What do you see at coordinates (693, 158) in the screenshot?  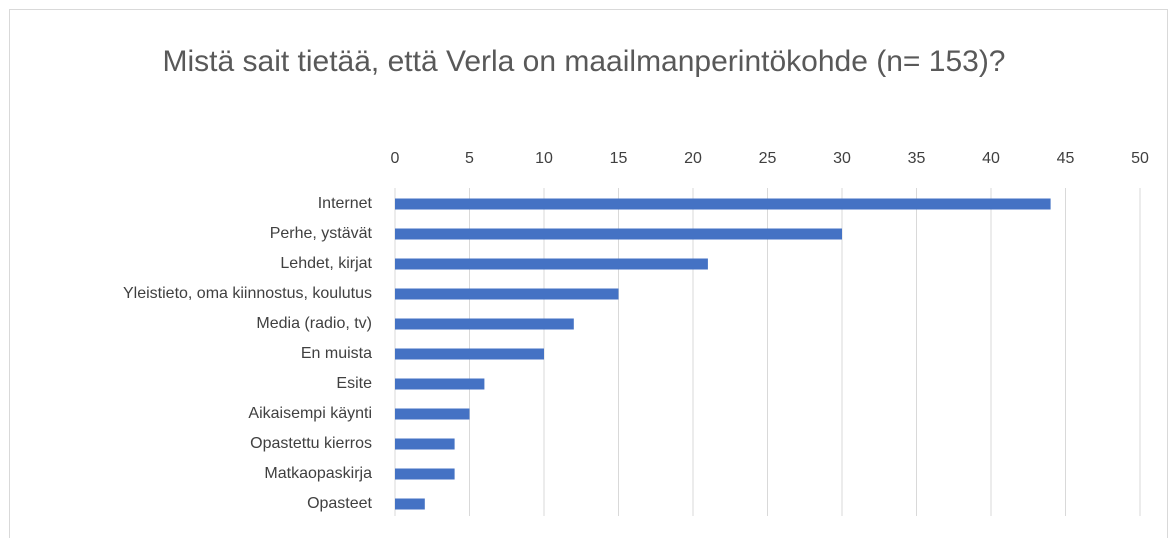 I see `x-tick-label: 20` at bounding box center [693, 158].